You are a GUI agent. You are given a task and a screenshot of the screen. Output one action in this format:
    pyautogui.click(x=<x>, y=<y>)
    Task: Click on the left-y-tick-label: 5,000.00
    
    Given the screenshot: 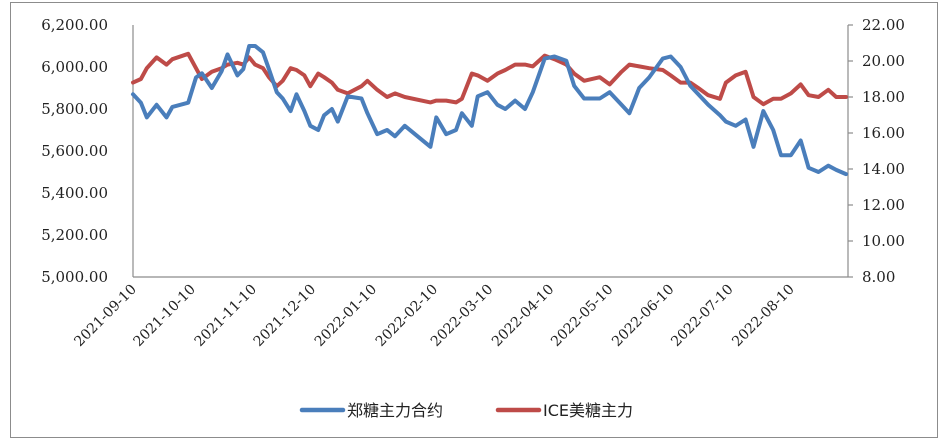 What is the action you would take?
    pyautogui.click(x=74, y=277)
    